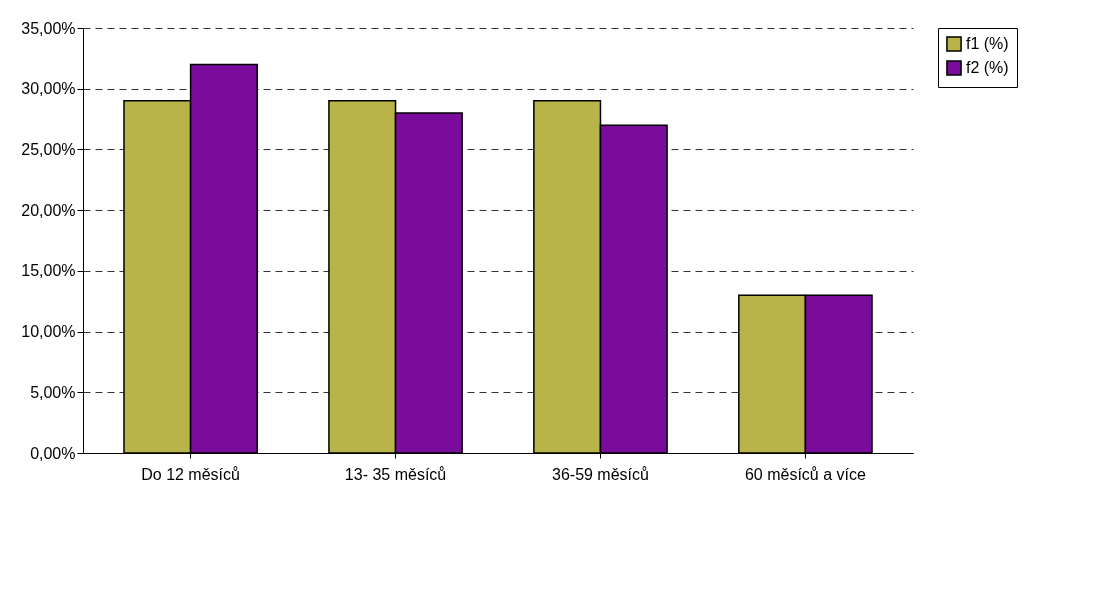 This screenshot has width=1098, height=594. What do you see at coordinates (48, 210) in the screenshot?
I see `y-tick-label: 20,00%` at bounding box center [48, 210].